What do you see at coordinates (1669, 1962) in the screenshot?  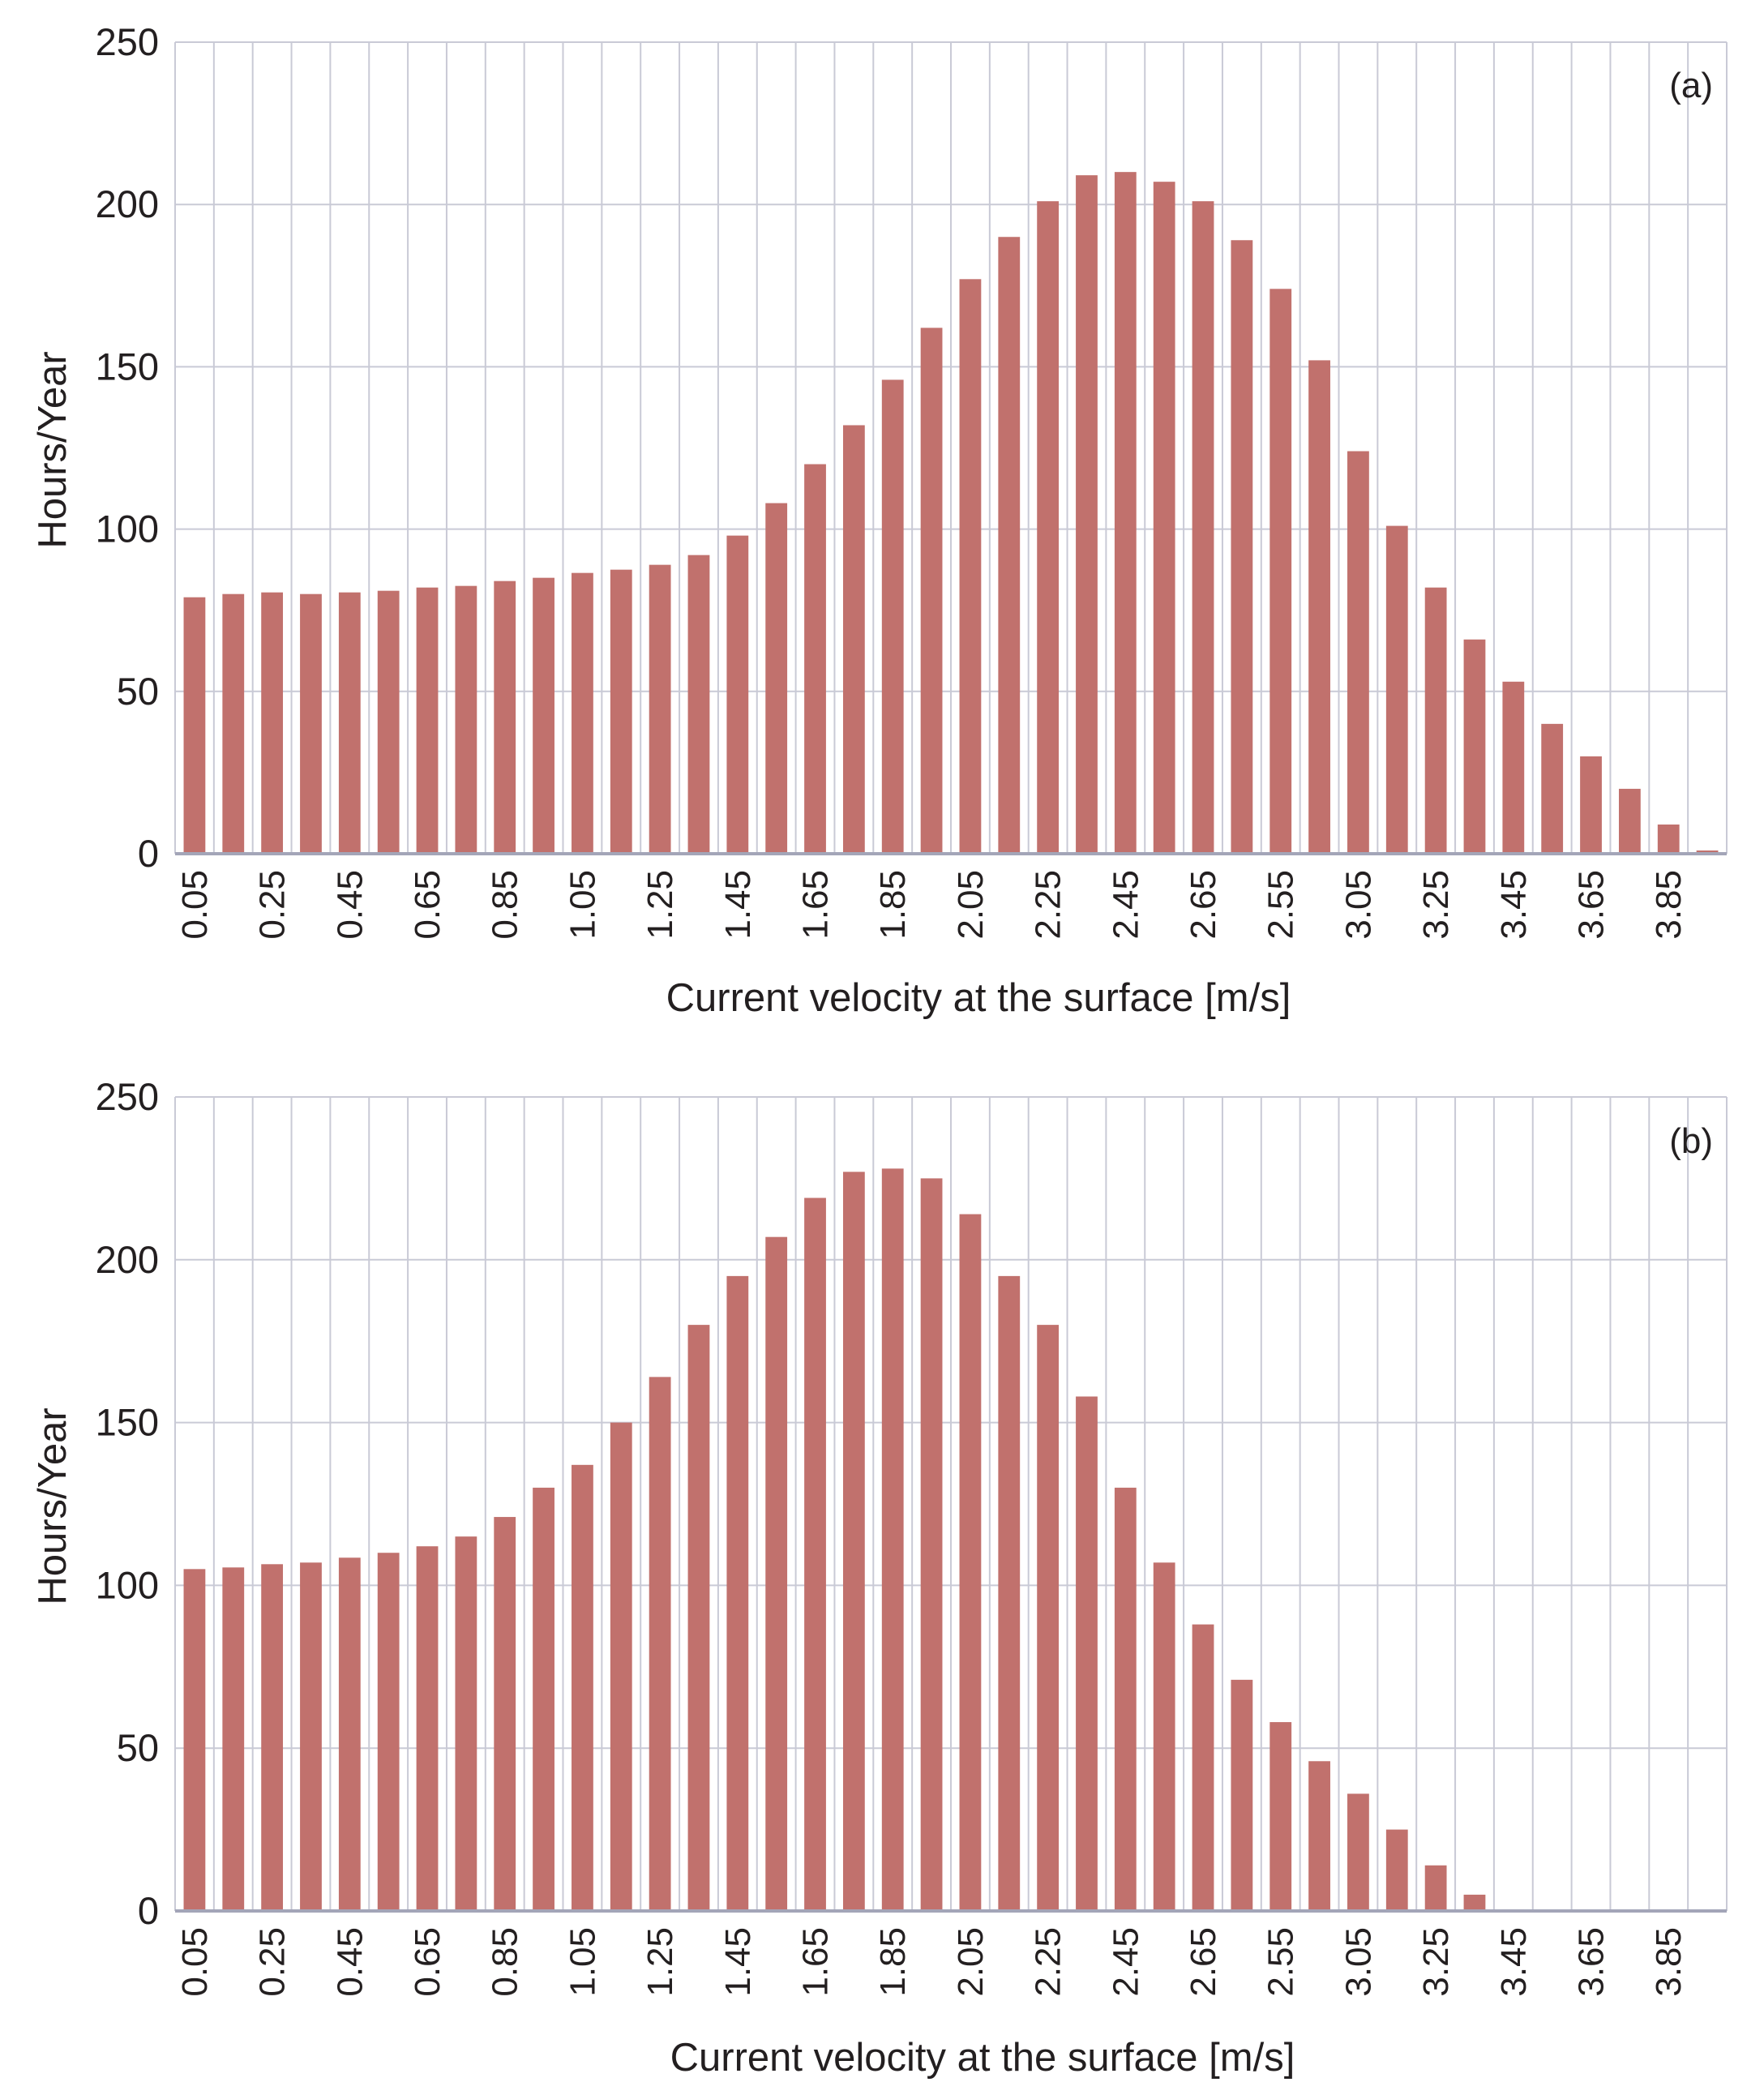 I see `x-tick-label: 3.85` at bounding box center [1669, 1962].